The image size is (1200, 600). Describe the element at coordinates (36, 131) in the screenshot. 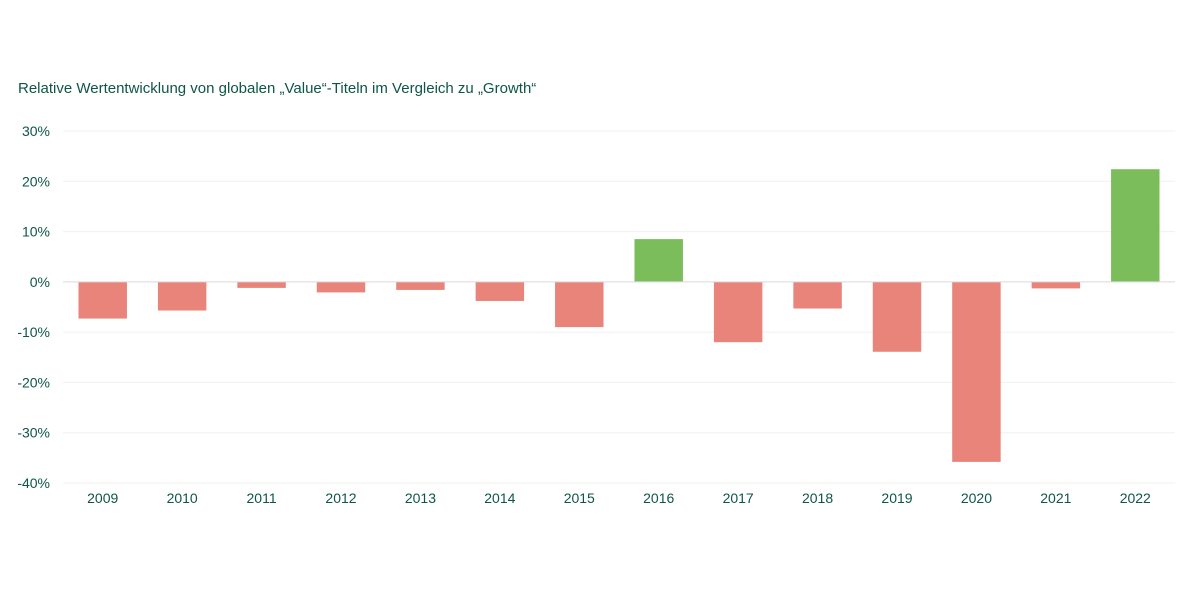

I see `y-tick-label: 30%` at that location.